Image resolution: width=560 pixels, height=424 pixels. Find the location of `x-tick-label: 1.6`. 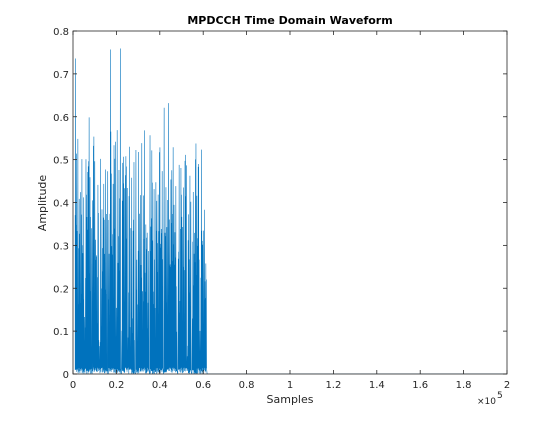

x-tick-label: 1.6 is located at coordinates (420, 385).